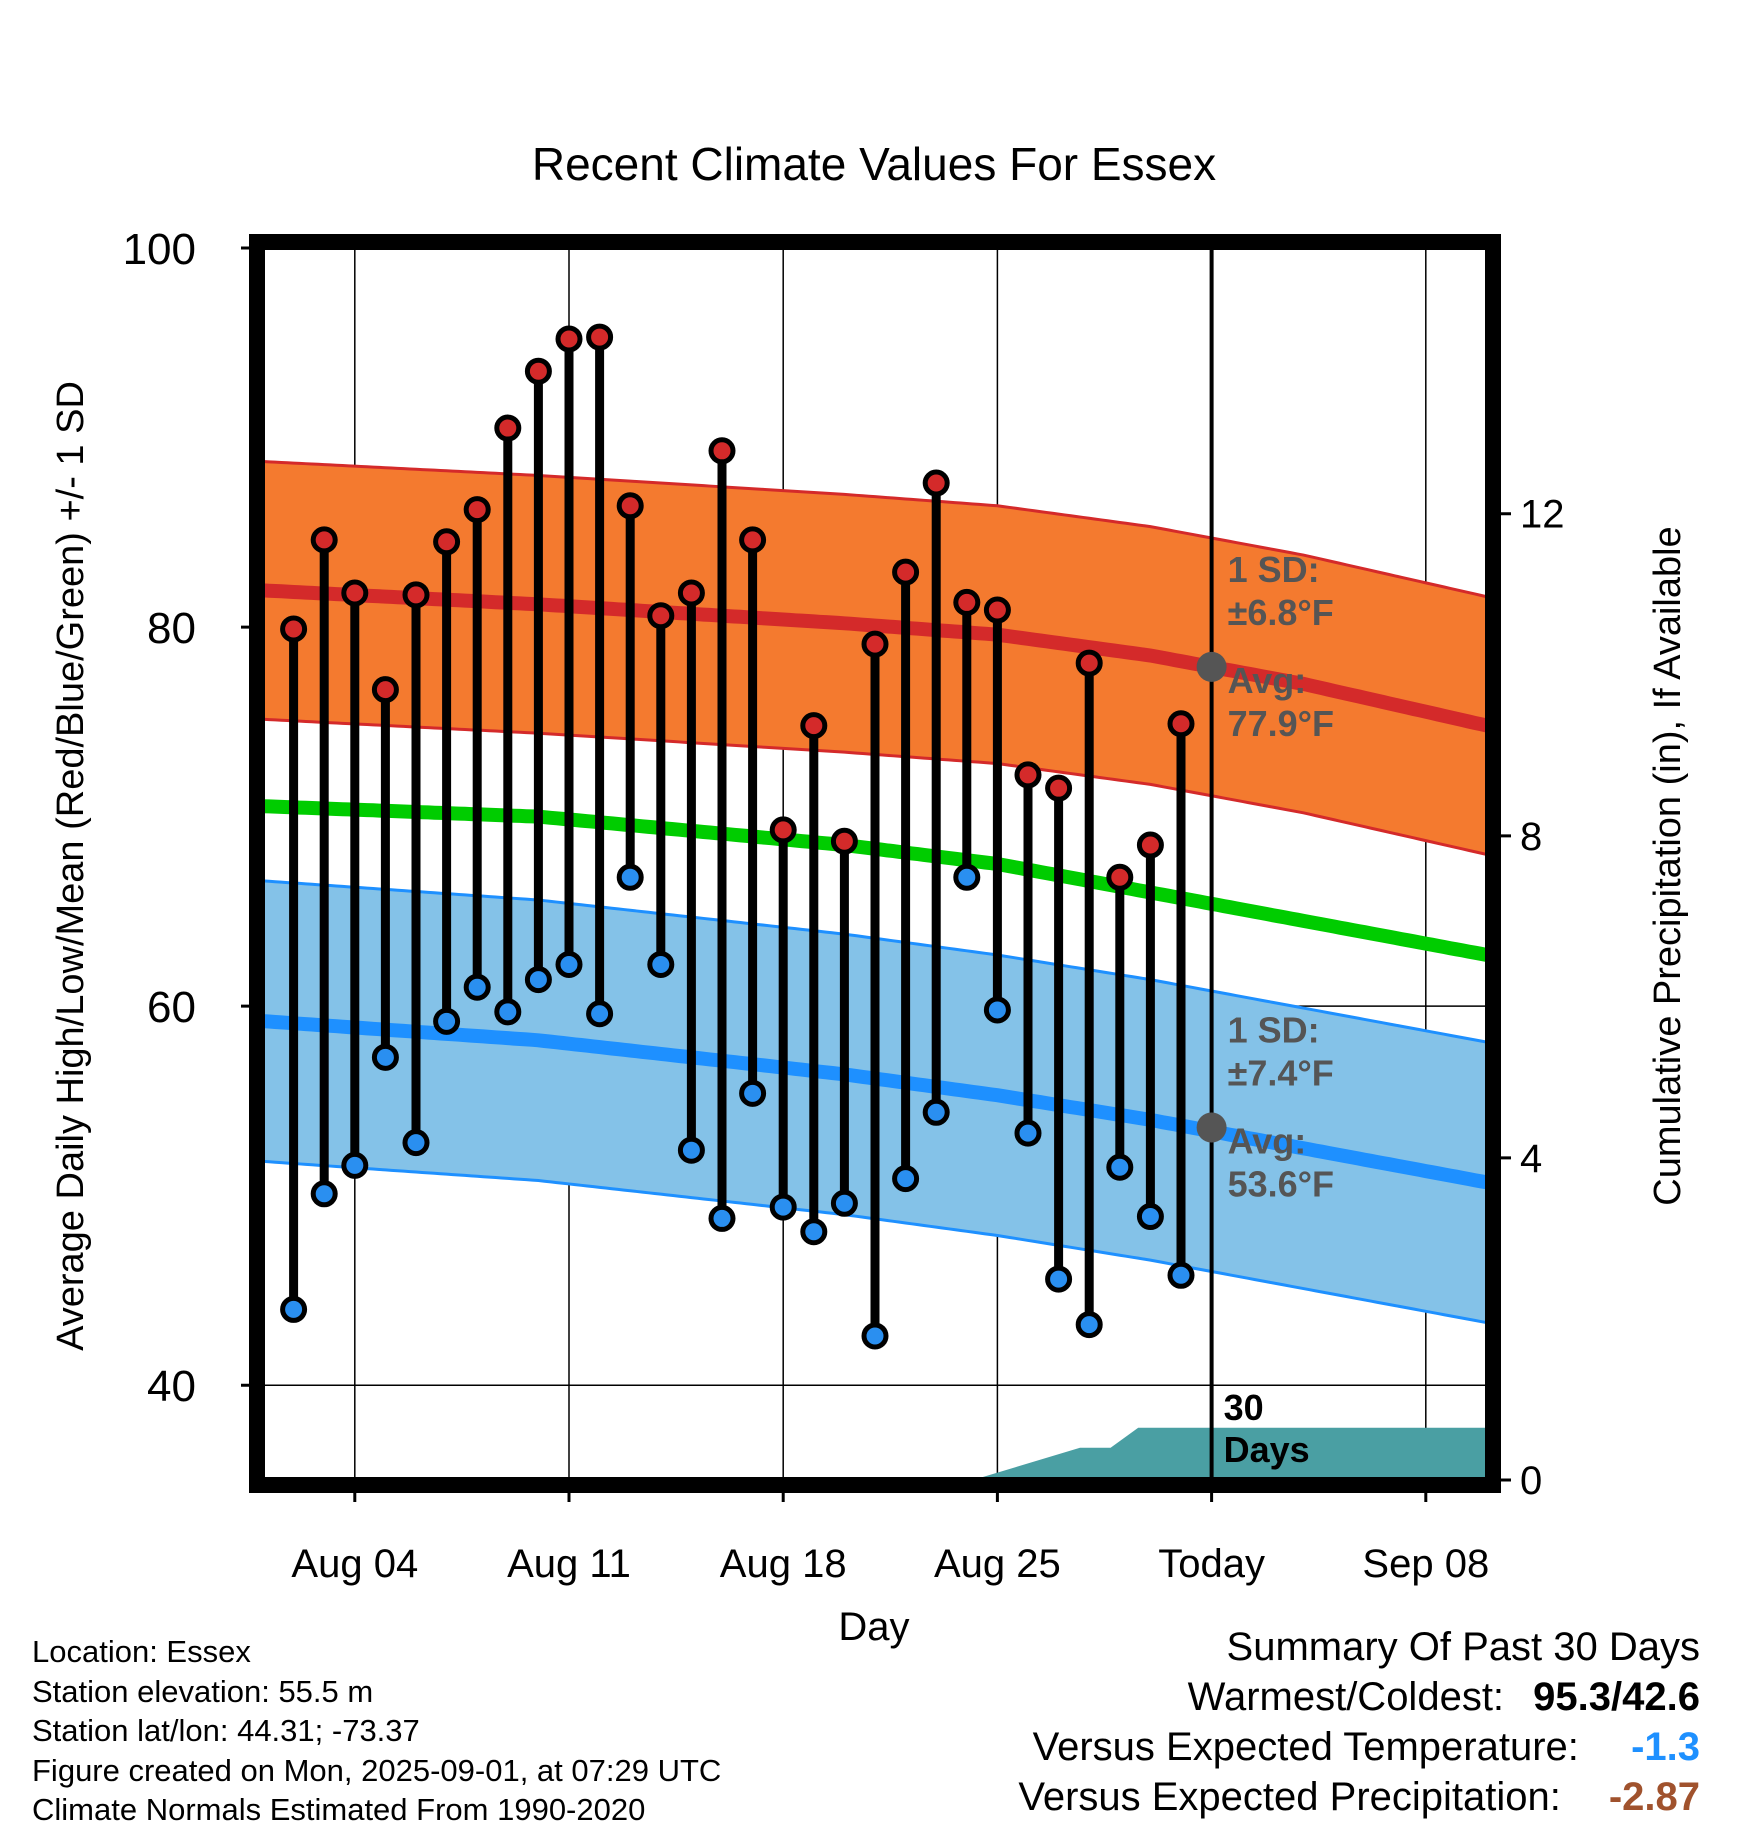 The width and height of the screenshot is (1748, 1830). I want to click on window-label-unit: Days, so click(1267, 1449).